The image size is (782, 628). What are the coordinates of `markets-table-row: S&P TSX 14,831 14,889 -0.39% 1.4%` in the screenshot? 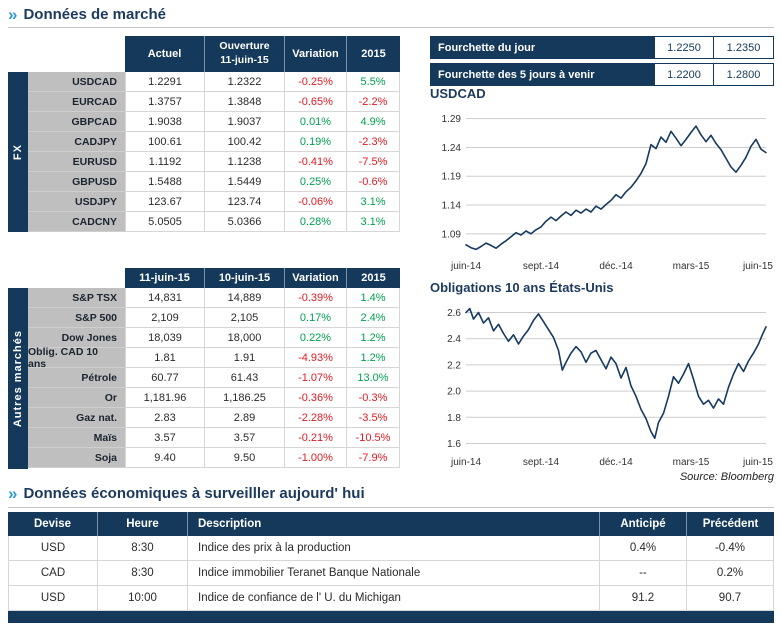 It's located at (214, 298).